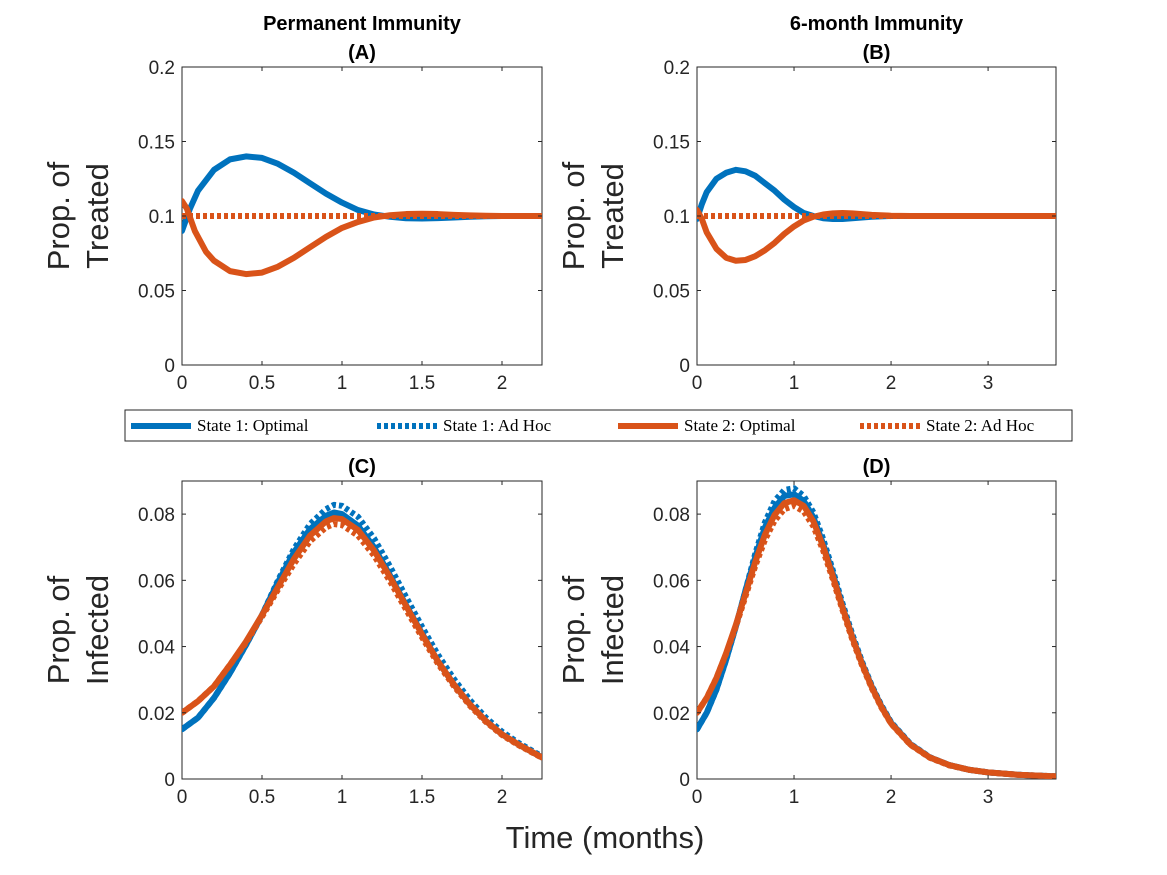 The width and height of the screenshot is (1167, 875). I want to click on legend-label: State 1: Optimal, so click(253, 425).